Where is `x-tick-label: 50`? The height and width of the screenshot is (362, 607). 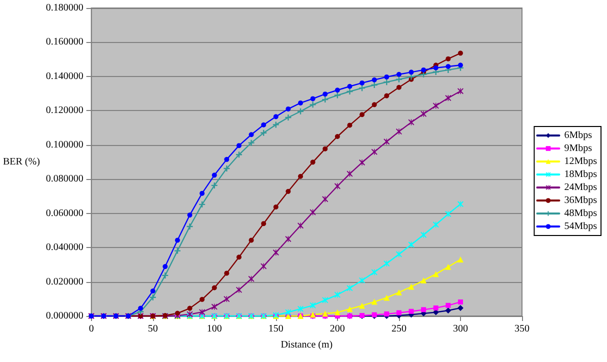 x-tick-label: 50 is located at coordinates (153, 329).